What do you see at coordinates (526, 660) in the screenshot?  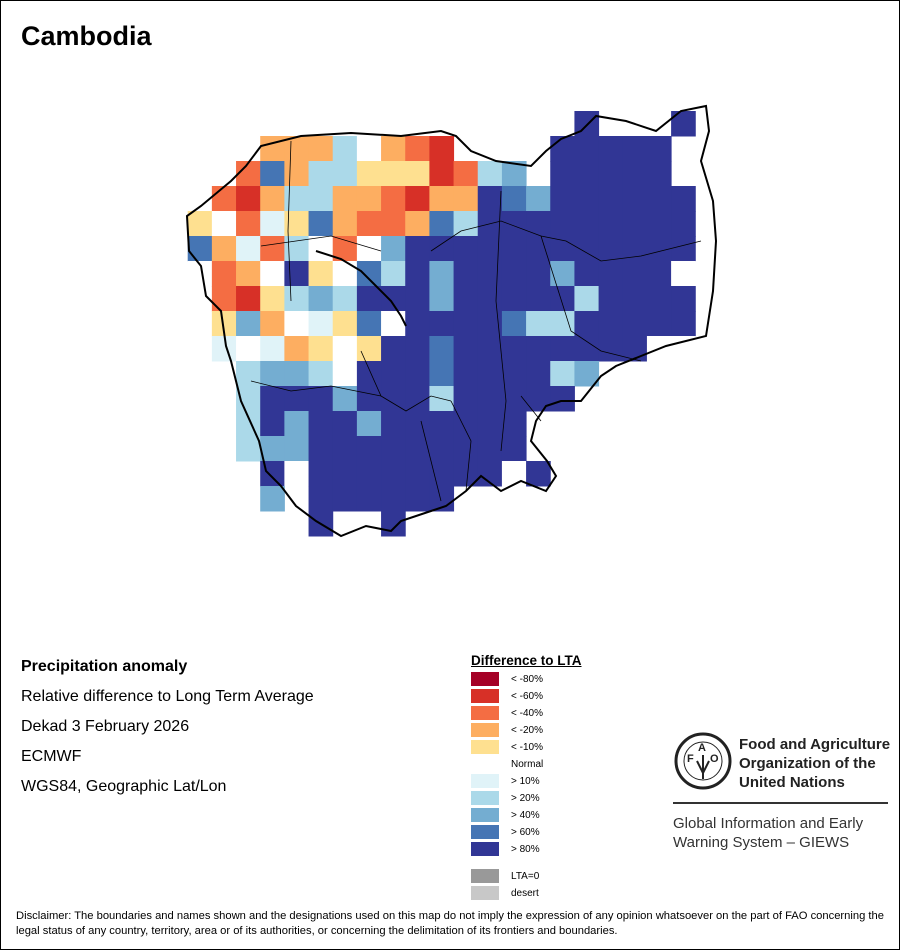 I see `legend-title: Difference to LTA` at bounding box center [526, 660].